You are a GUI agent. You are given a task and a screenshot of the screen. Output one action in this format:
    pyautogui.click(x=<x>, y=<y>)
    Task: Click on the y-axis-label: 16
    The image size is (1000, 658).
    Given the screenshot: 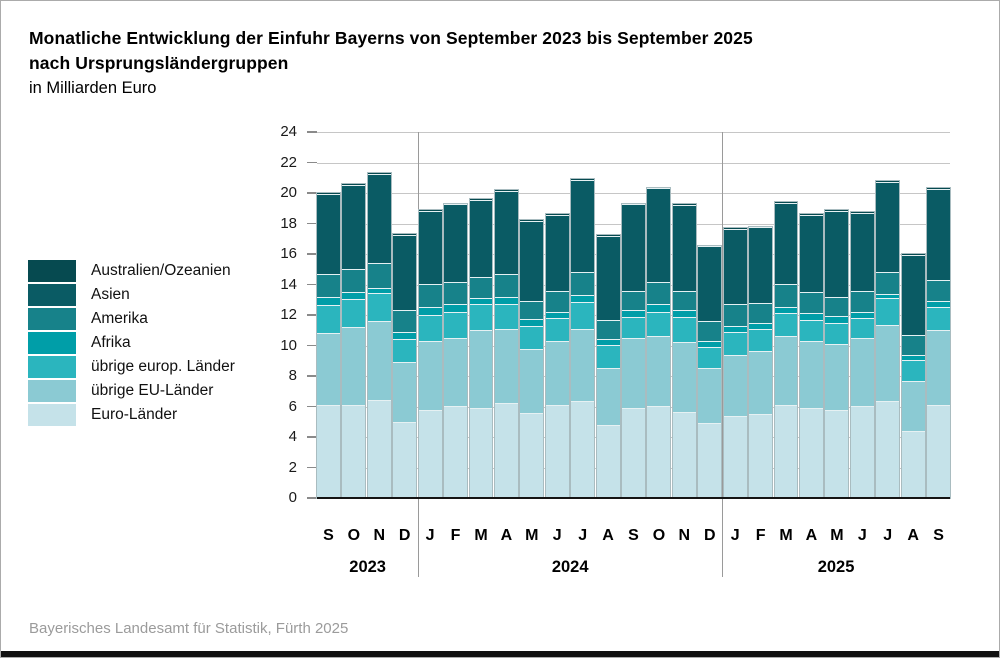 What is the action you would take?
    pyautogui.click(x=288, y=253)
    